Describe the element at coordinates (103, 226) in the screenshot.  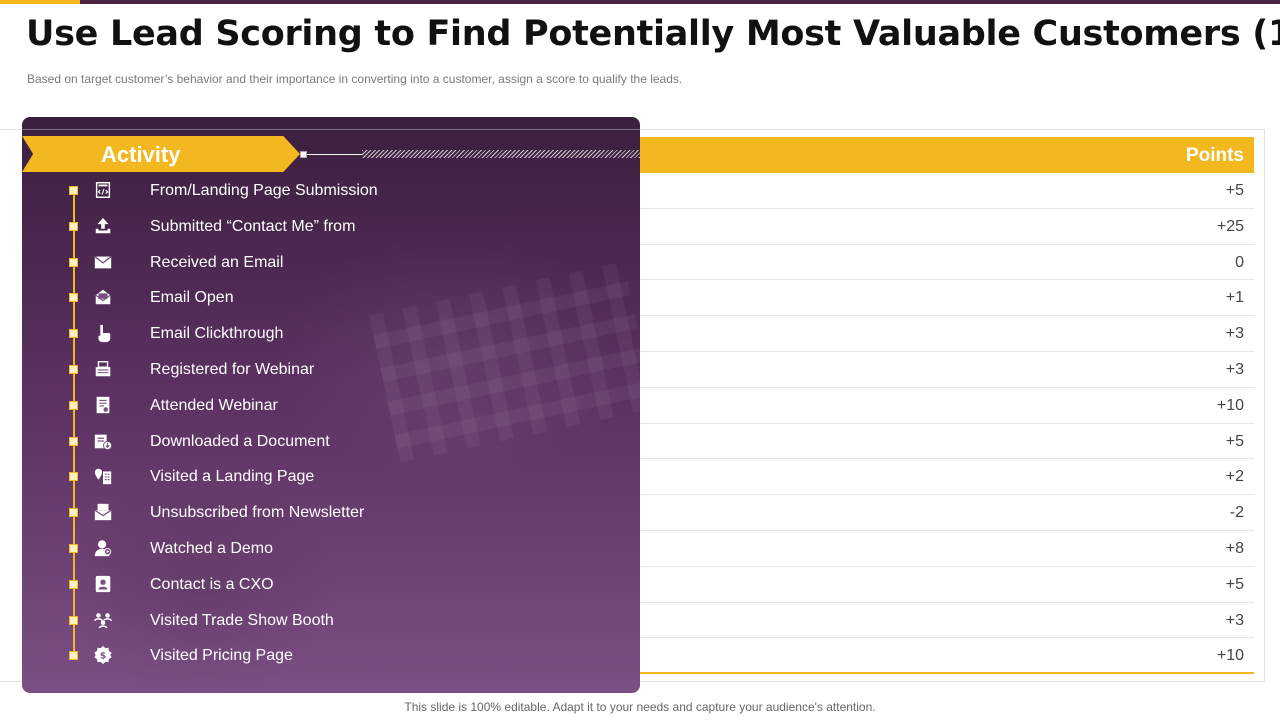
I see `upload-tray-icon` at that location.